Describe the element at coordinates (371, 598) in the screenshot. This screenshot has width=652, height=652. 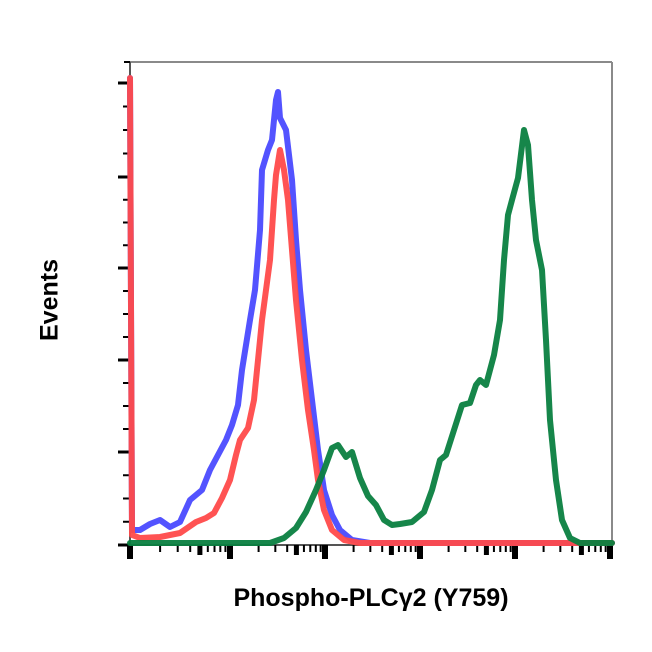
I see `x-axis-label: Phospho-PLCγ2 (Y759)` at that location.